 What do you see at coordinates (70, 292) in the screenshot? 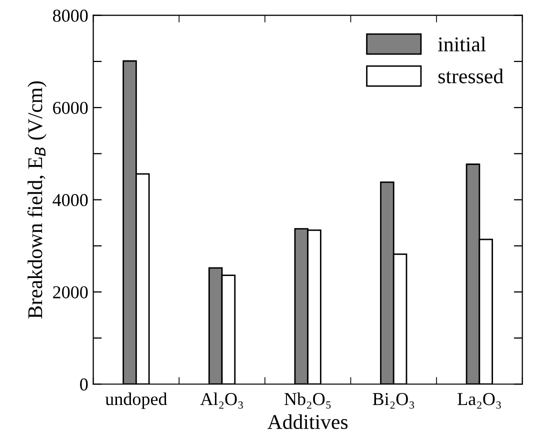
I see `y-tick-label: 2000` at bounding box center [70, 292].